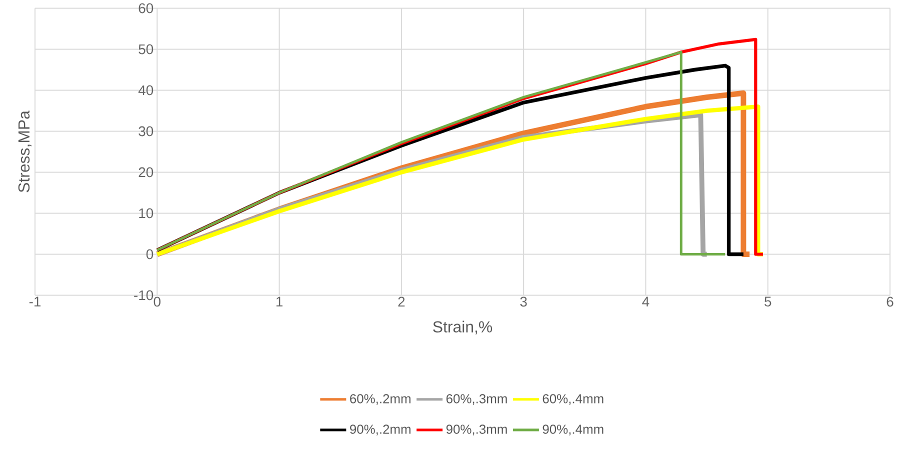 This screenshot has width=899, height=452. I want to click on x-tick-label: 2, so click(401, 301).